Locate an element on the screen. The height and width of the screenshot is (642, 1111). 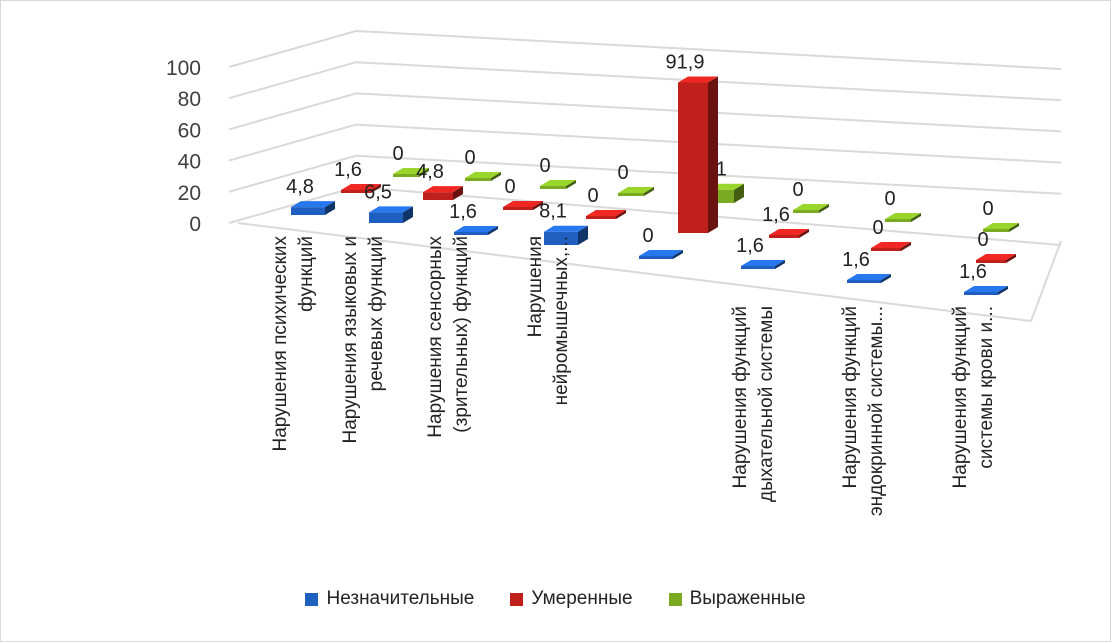
legend-label: Незначительные is located at coordinates (400, 598).